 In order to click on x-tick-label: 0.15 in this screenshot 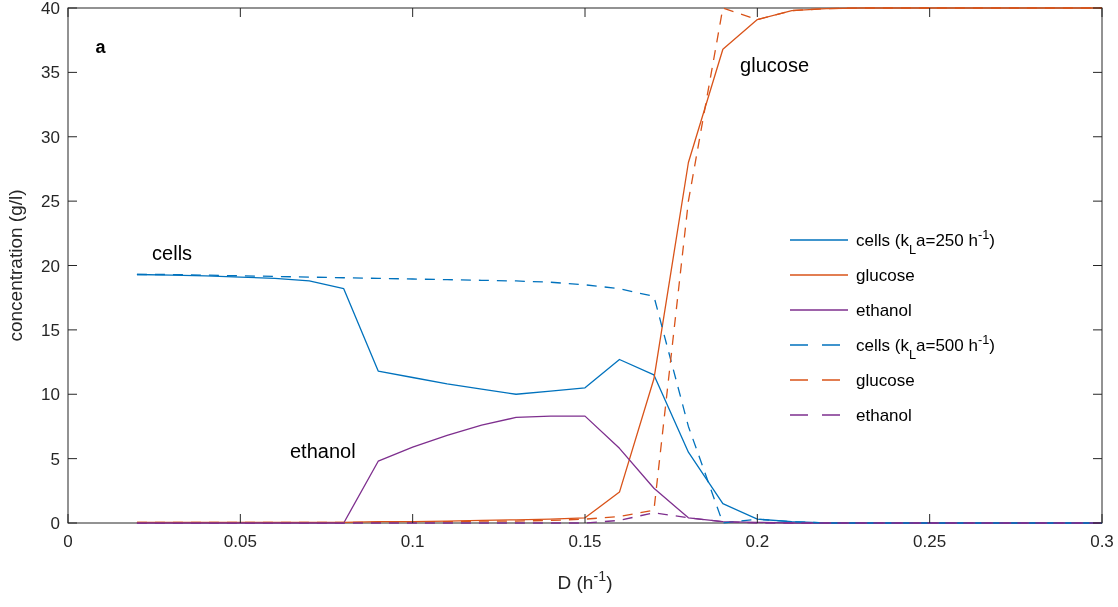, I will do `click(585, 541)`.